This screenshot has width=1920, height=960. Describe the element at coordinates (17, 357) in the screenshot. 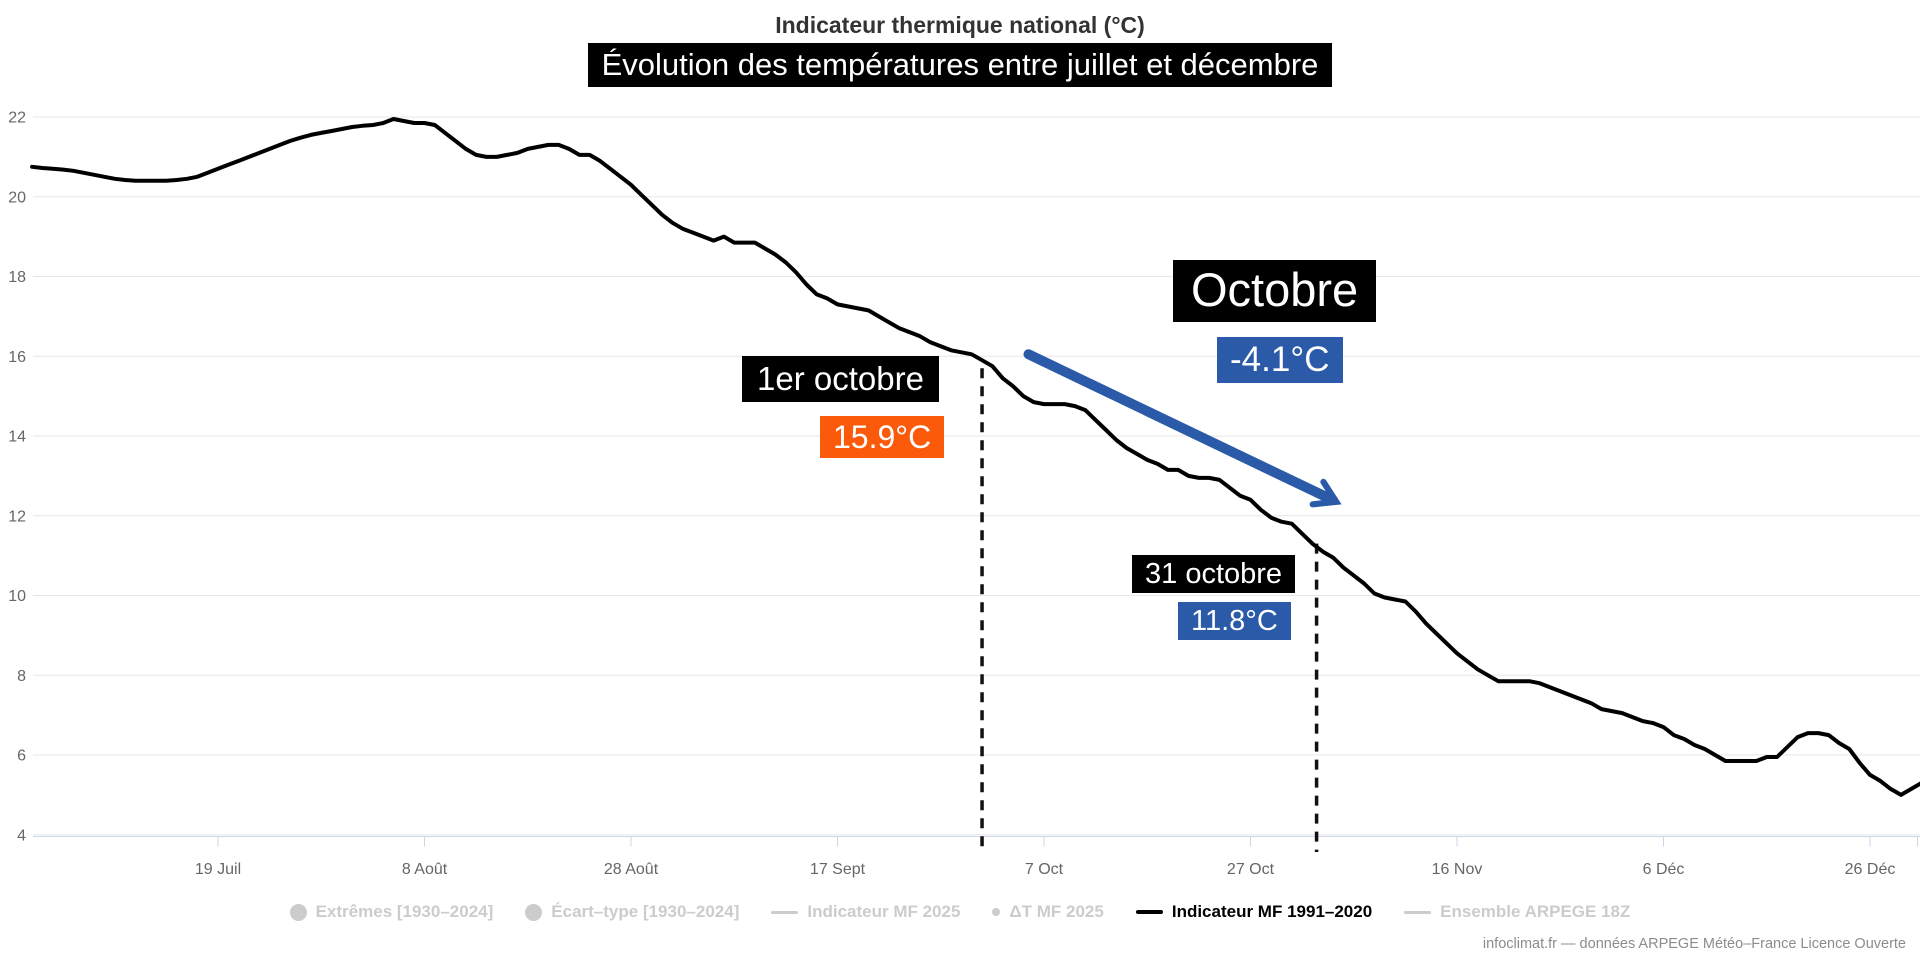

I see `y-axis-label: 16` at that location.